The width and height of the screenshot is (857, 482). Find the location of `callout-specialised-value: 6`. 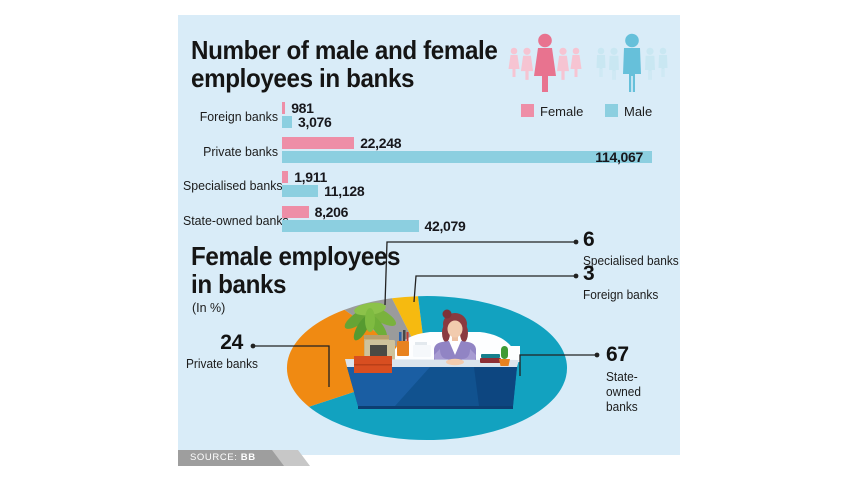

callout-specialised-value: 6 is located at coordinates (589, 239).